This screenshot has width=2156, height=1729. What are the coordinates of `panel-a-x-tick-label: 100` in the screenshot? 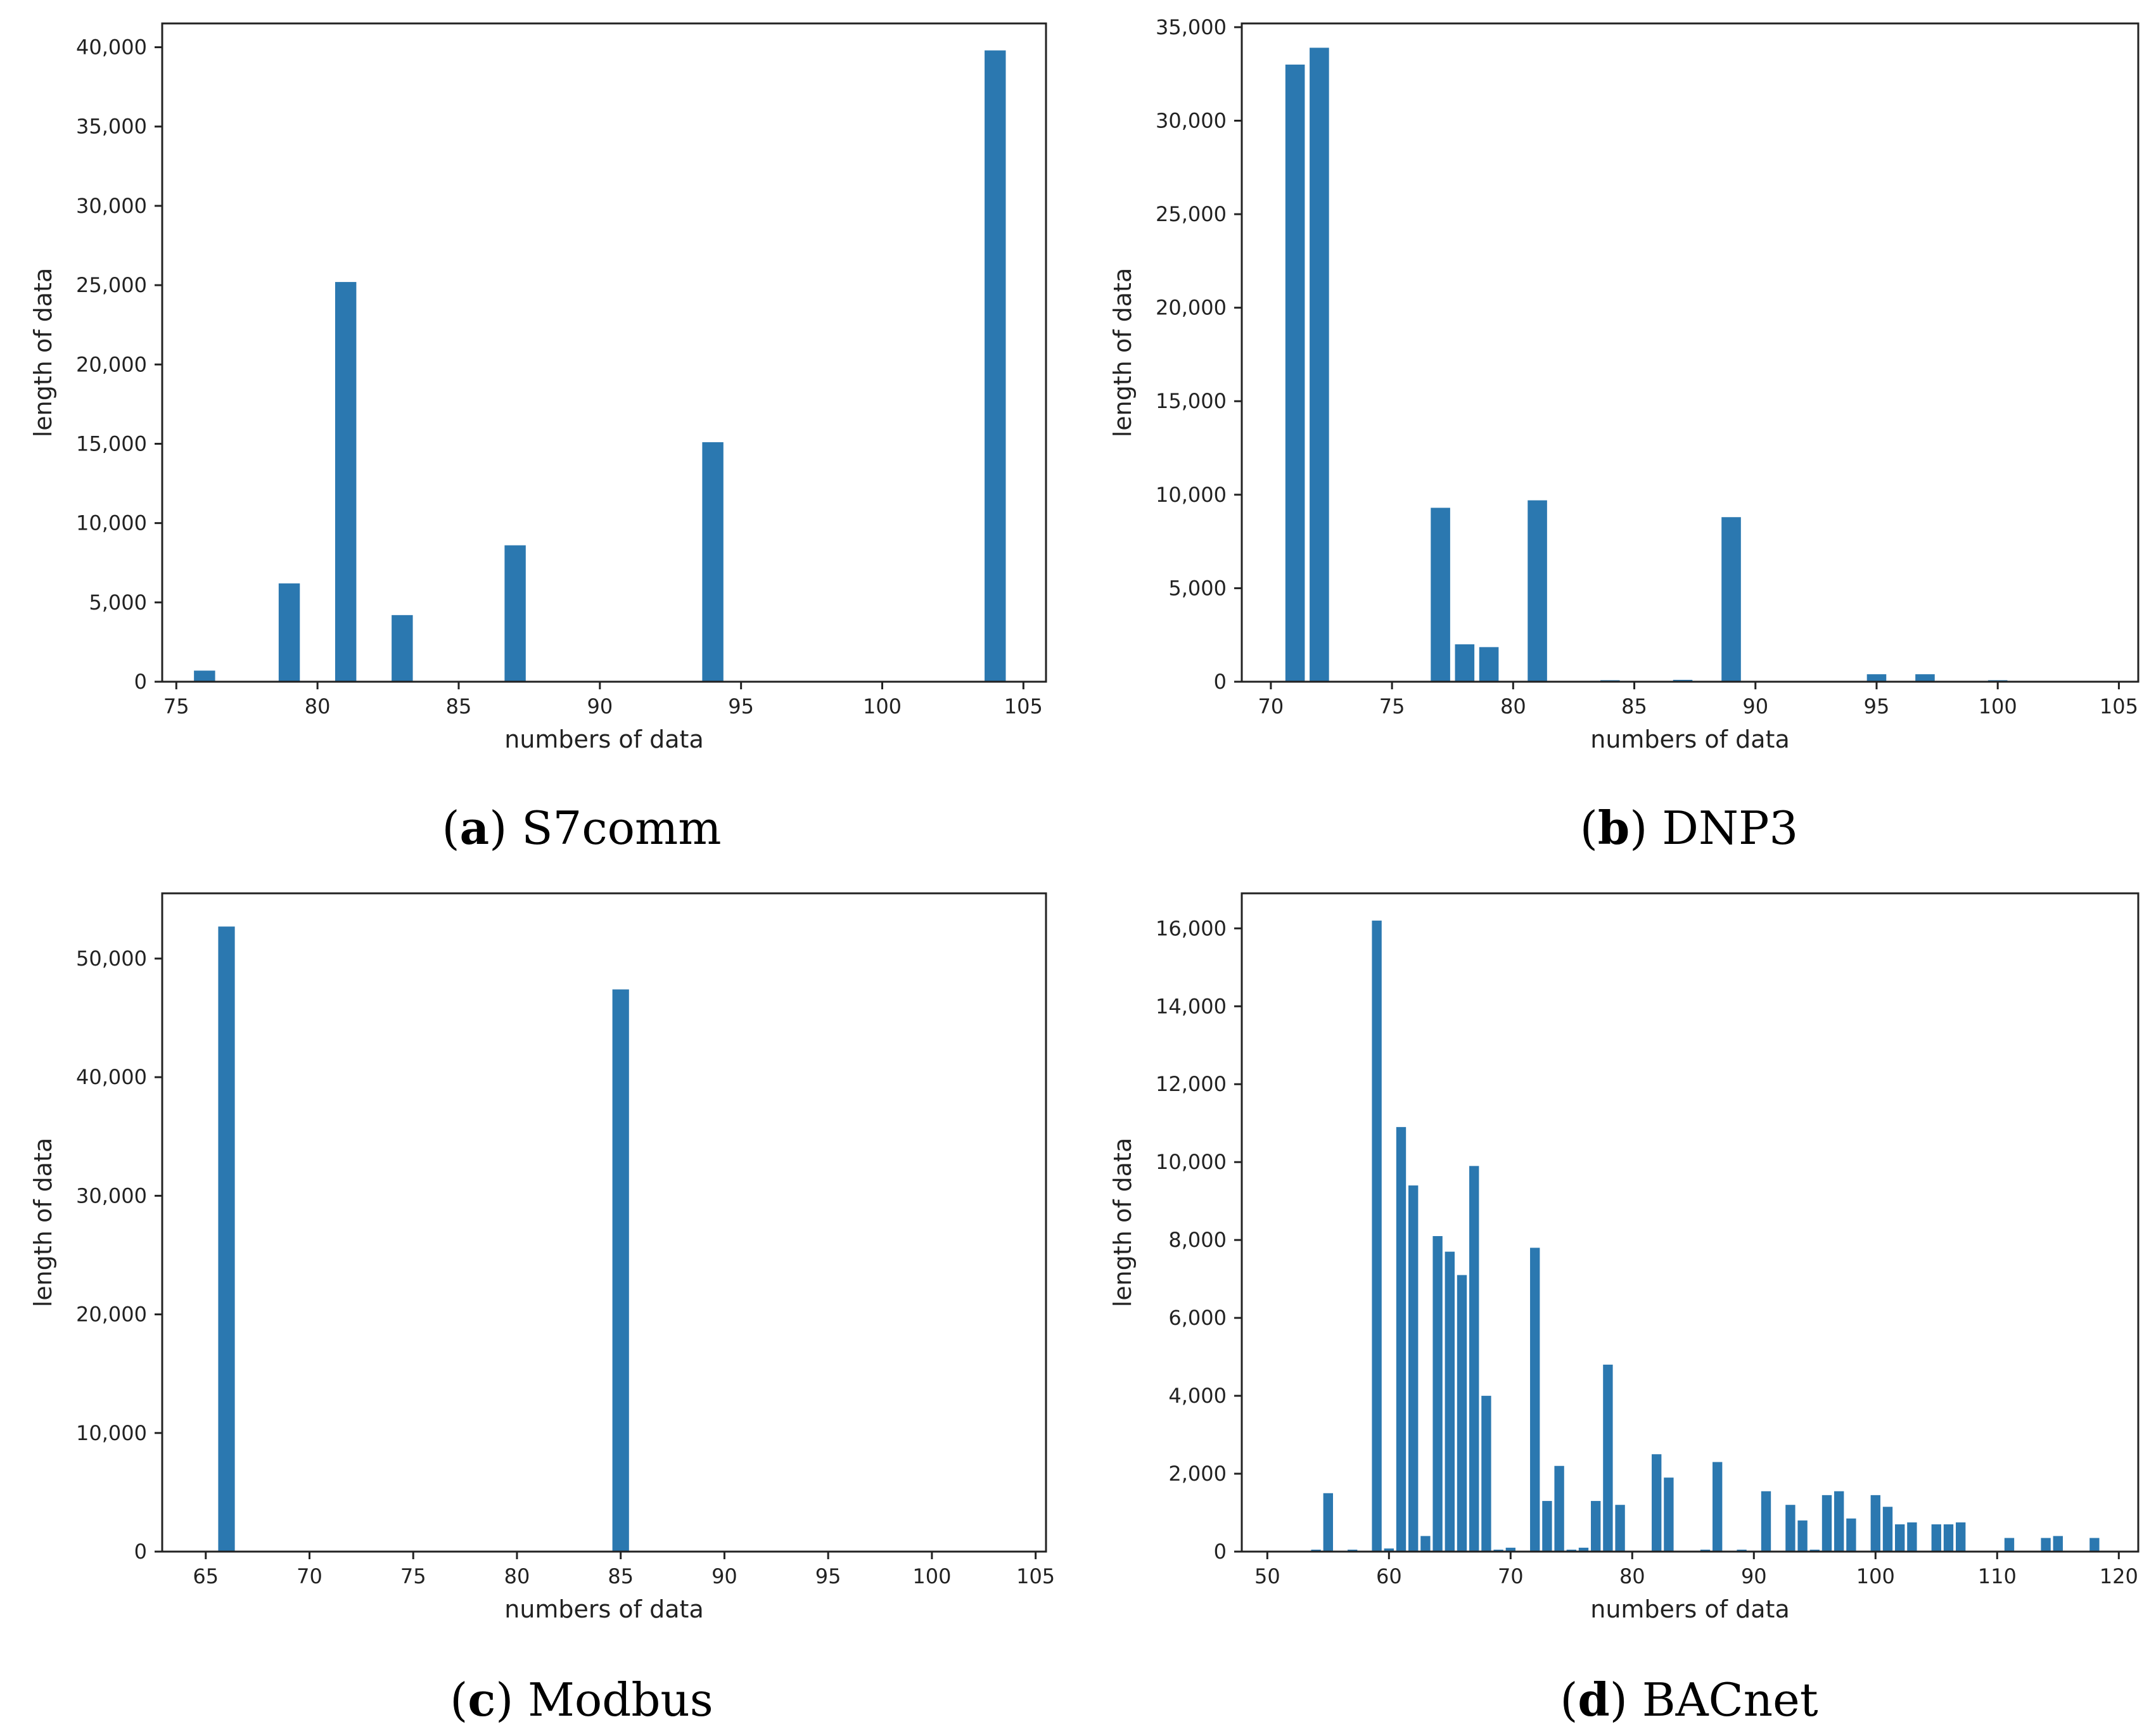 It's located at (882, 706).